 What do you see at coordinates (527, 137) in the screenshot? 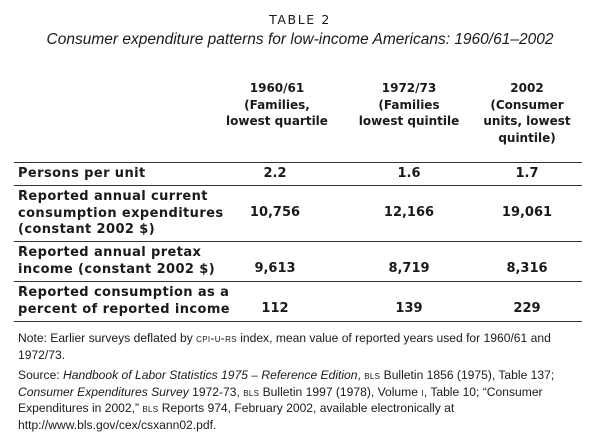
I see `column-header-line: quintile)` at bounding box center [527, 137].